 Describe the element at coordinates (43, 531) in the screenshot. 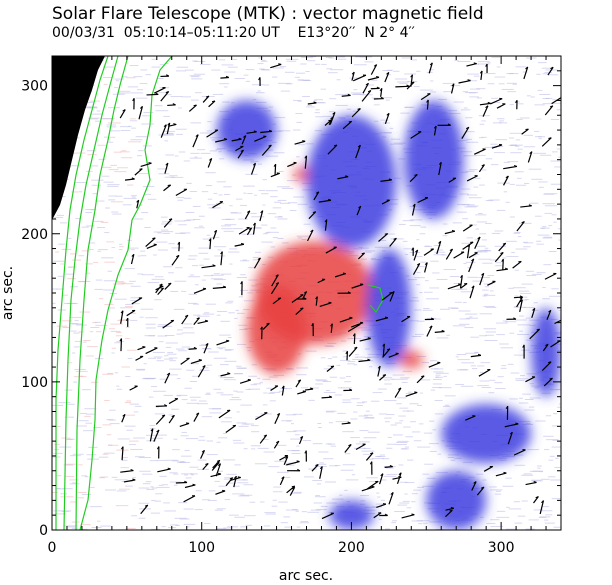

I see `y-tick-label: 0` at that location.